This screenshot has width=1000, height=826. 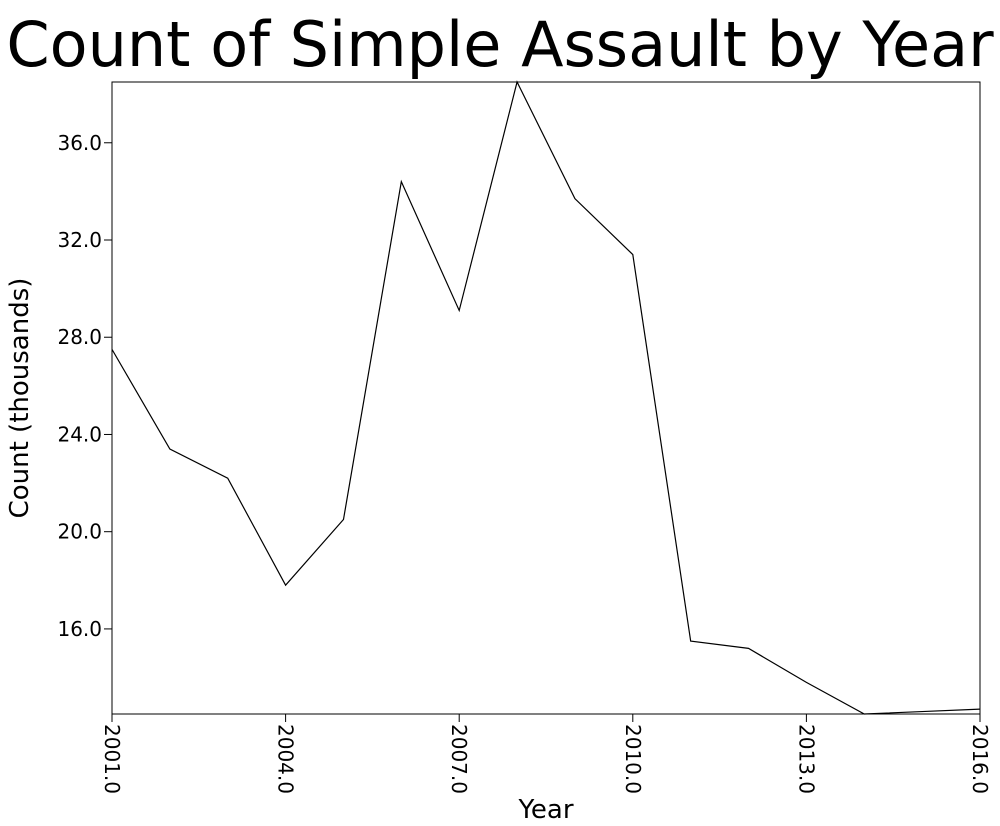 I want to click on y-tick-label: 28.0, so click(x=79, y=337).